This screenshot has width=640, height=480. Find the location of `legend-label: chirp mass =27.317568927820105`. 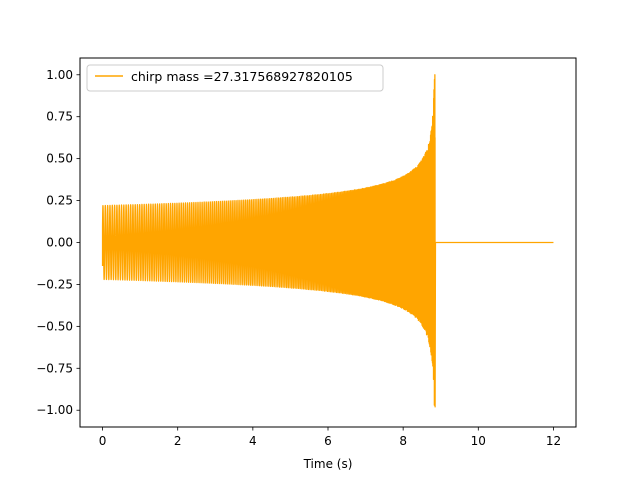

legend-label: chirp mass =27.317568927820105 is located at coordinates (242, 76).